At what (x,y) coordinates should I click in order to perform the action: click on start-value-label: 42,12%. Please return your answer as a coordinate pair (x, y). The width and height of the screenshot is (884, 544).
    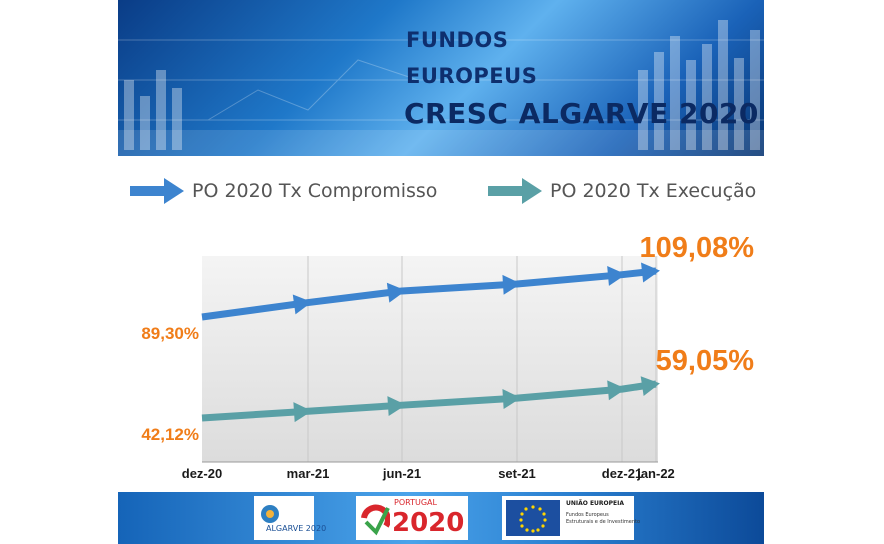
    Looking at the image, I should click on (170, 434).